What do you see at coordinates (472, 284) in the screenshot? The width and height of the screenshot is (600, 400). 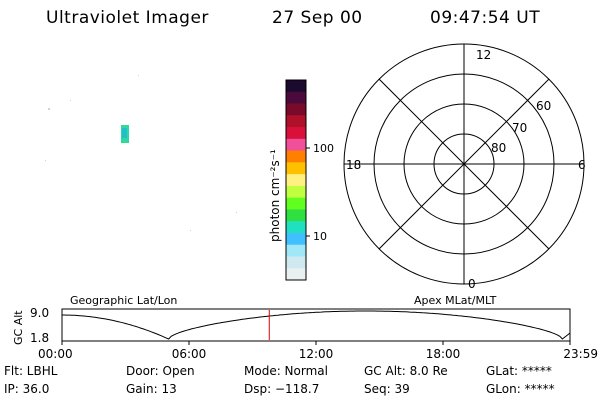 I see `mlt-0-label: 0` at bounding box center [472, 284].